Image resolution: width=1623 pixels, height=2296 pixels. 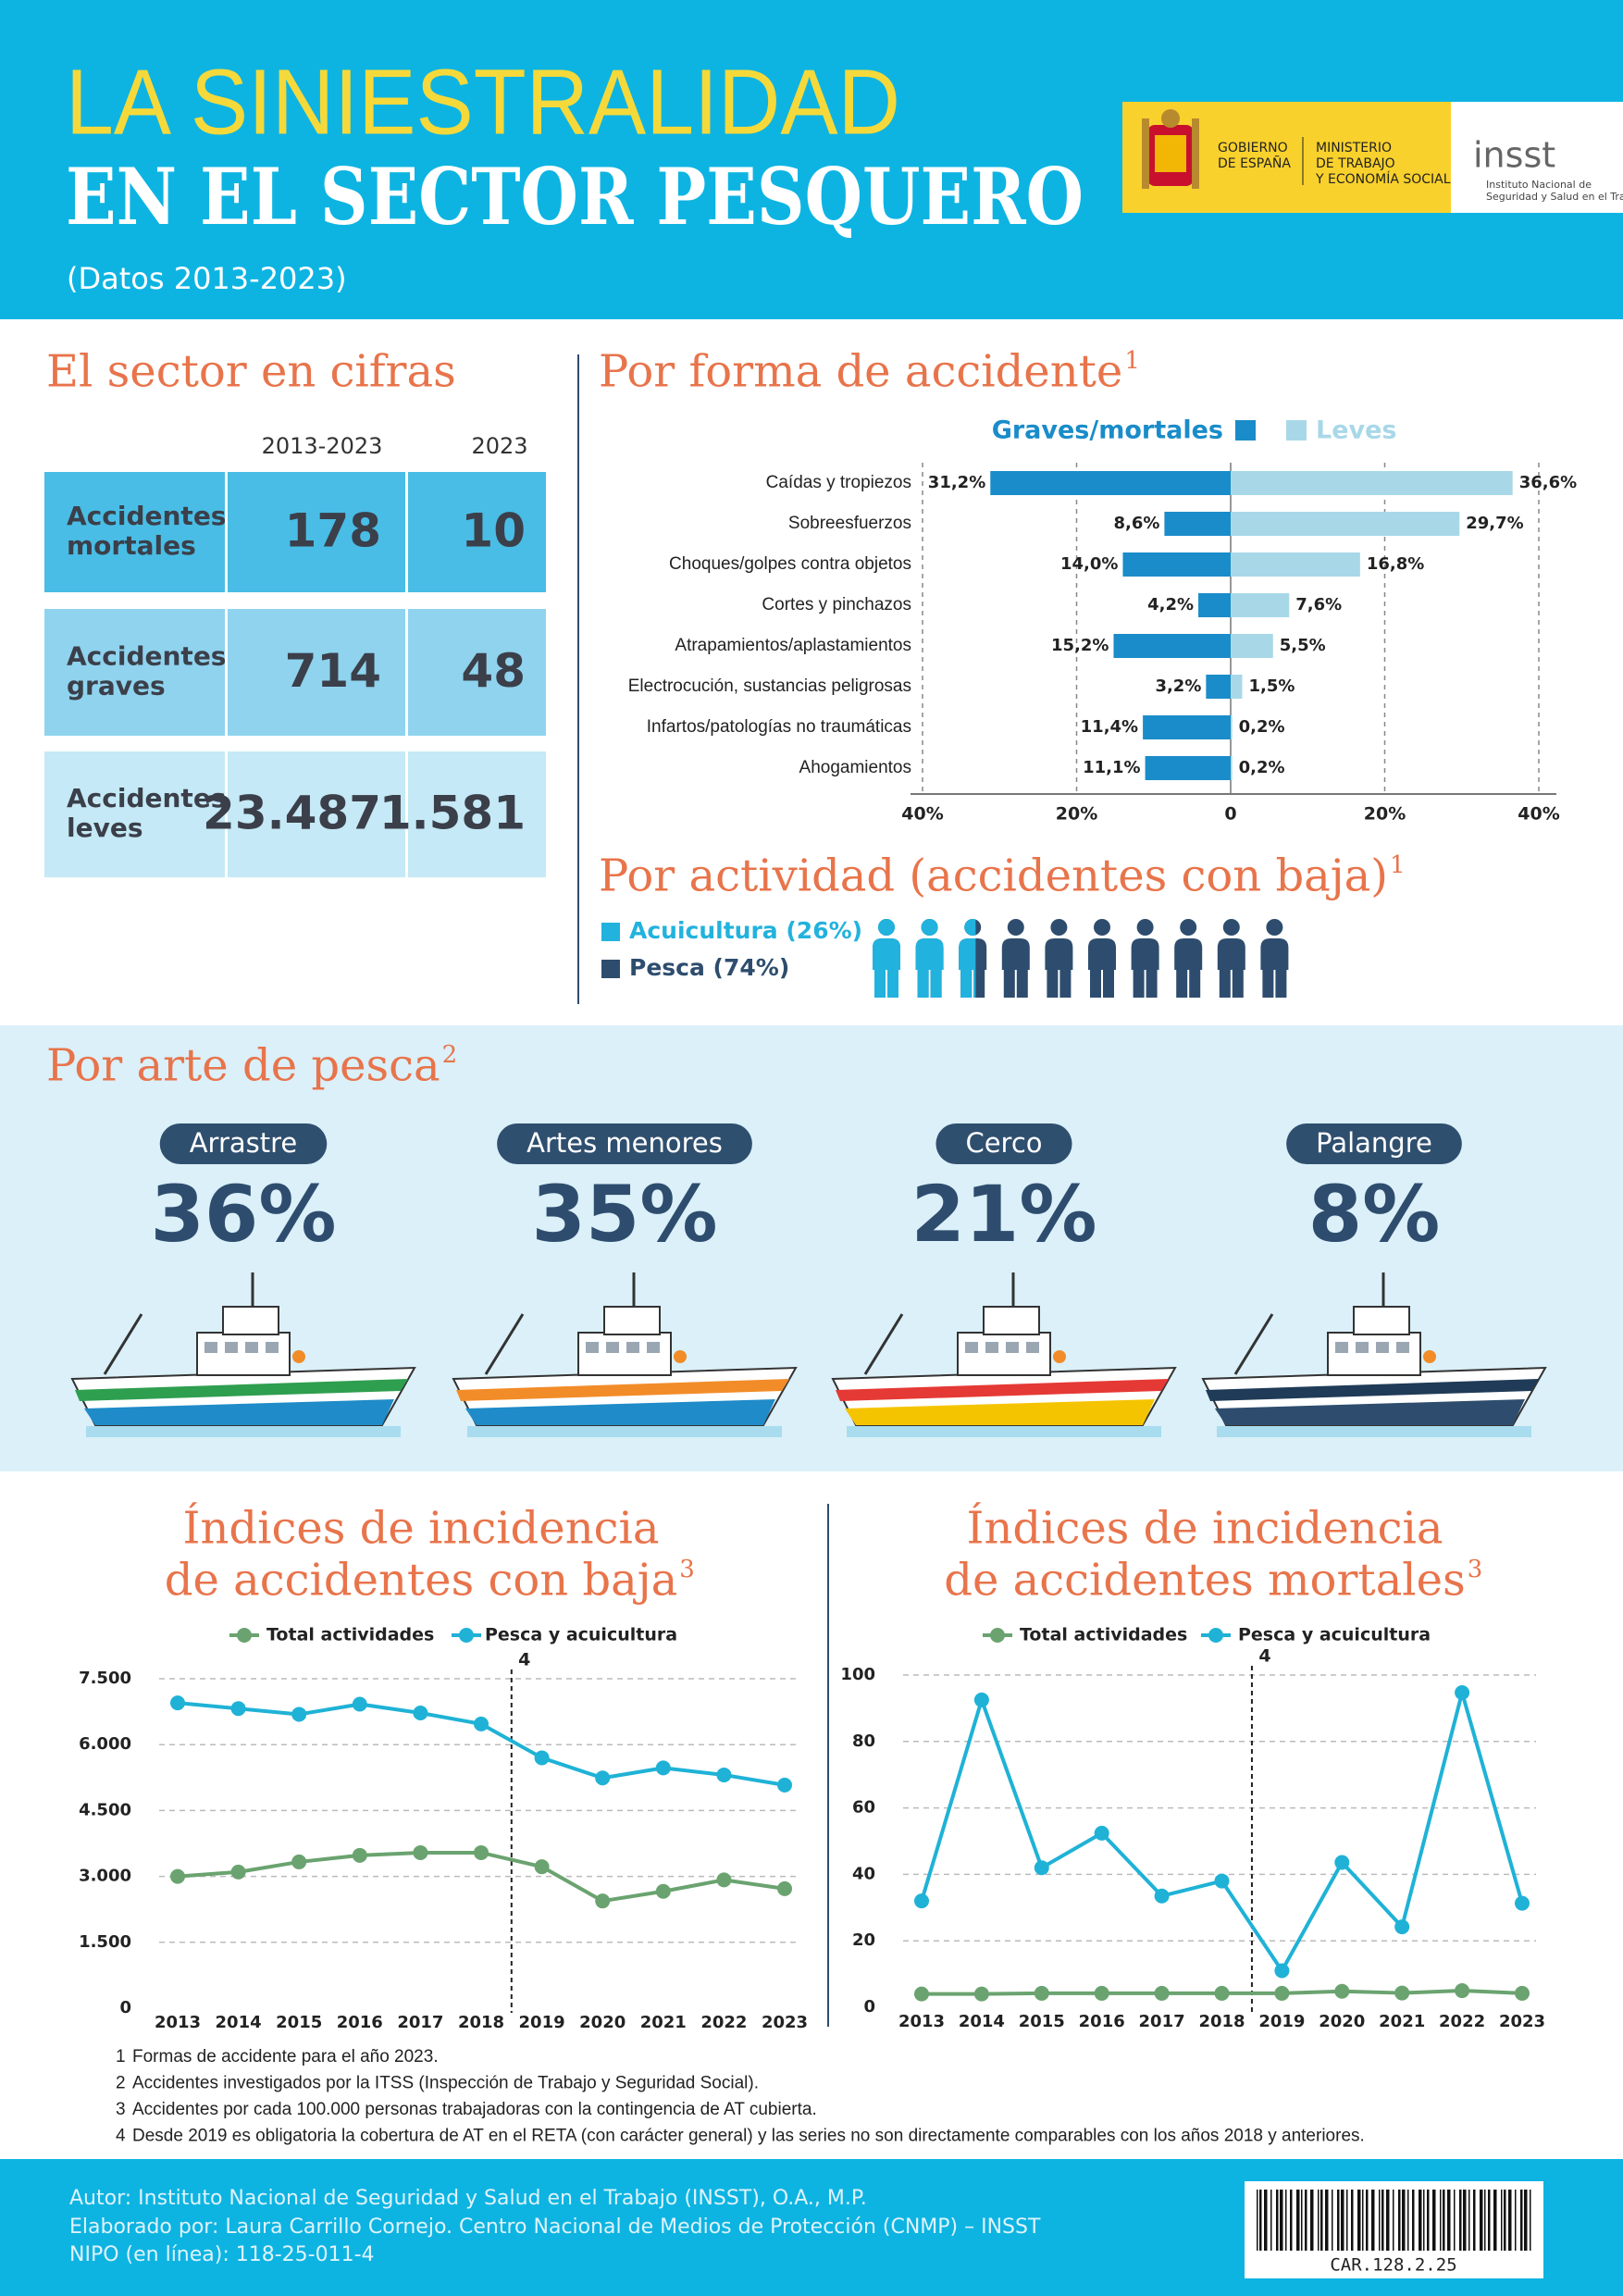 I want to click on escudo, so click(x=1170, y=149).